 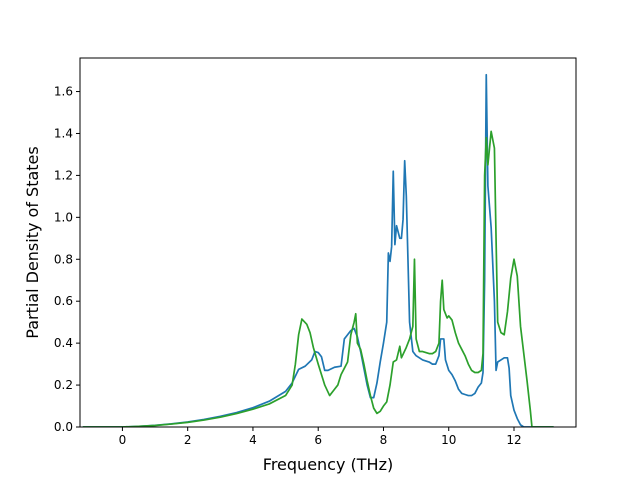 I want to click on y-tick-label: 1.4, so click(x=63, y=133).